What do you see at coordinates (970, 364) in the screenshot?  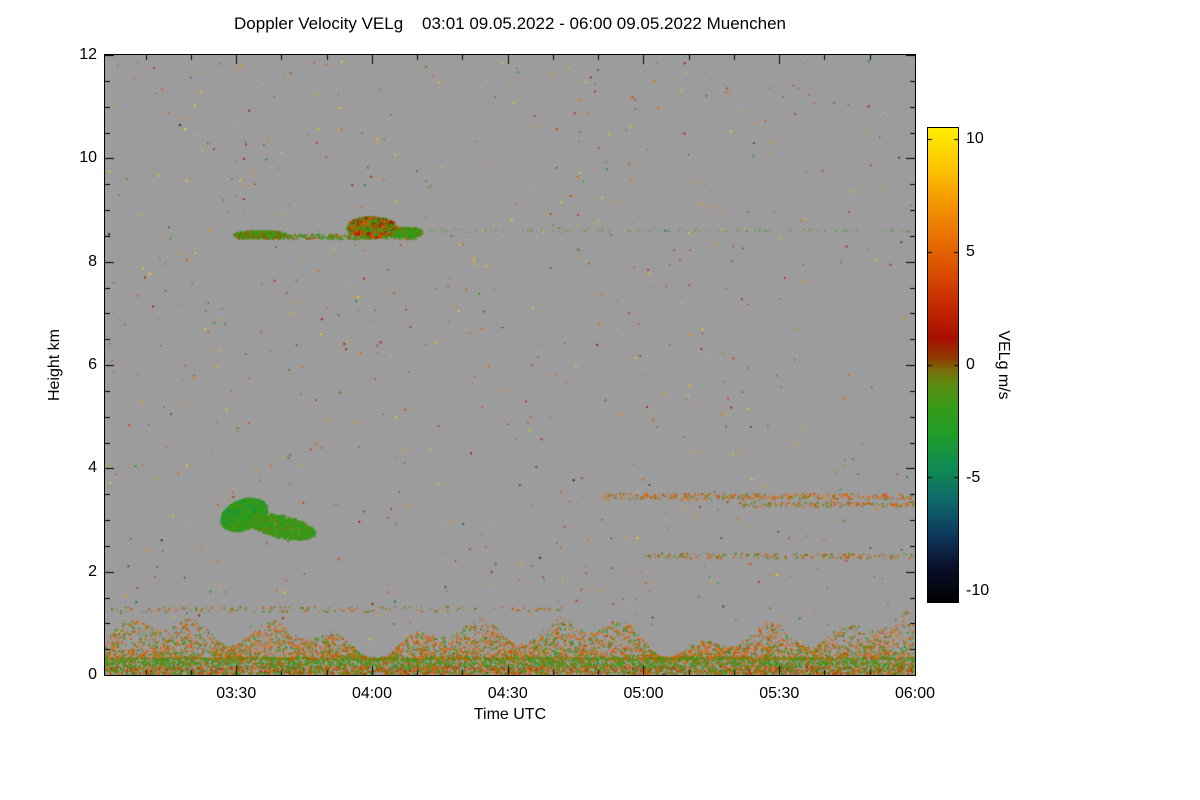 I see `colorbar-tick-label: 0` at bounding box center [970, 364].